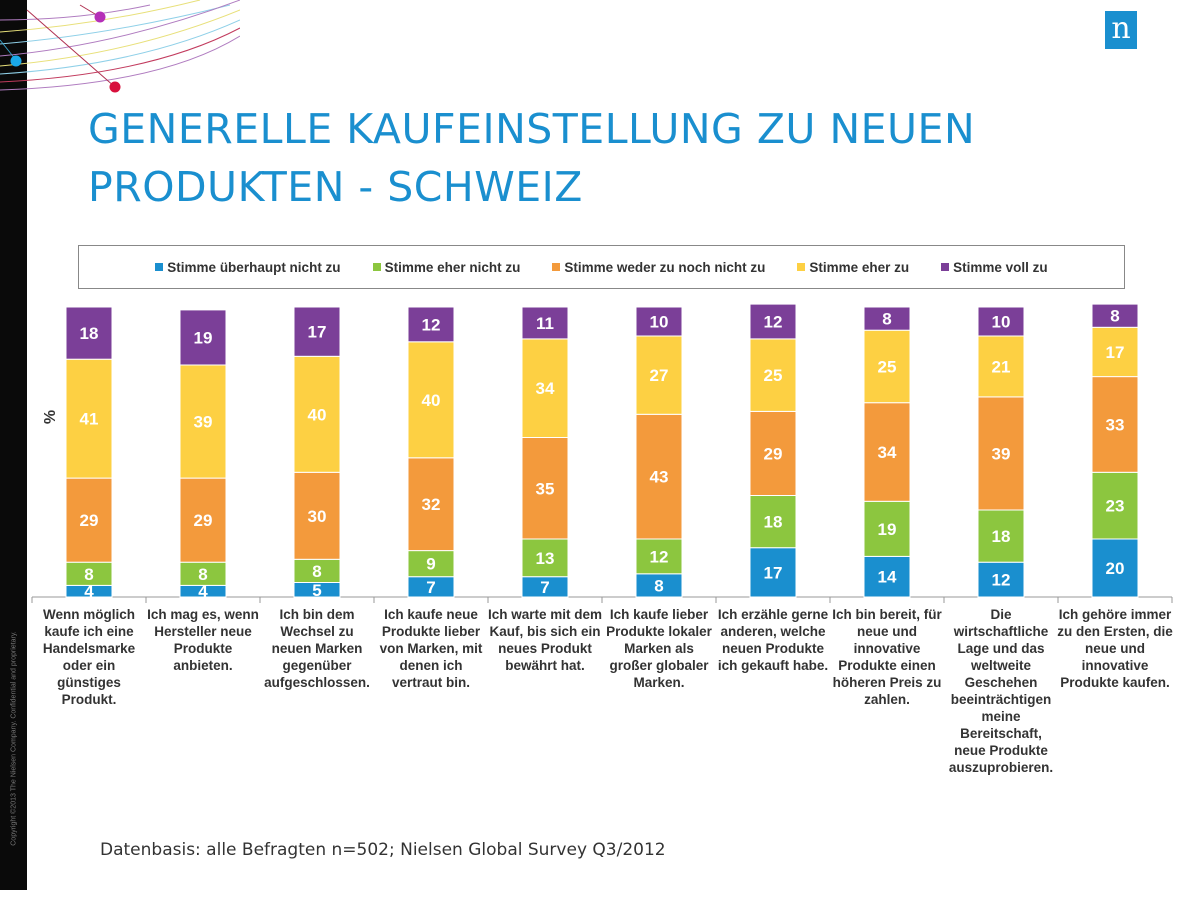 The height and width of the screenshot is (904, 1200). What do you see at coordinates (431, 400) in the screenshot?
I see `data-label: 40` at bounding box center [431, 400].